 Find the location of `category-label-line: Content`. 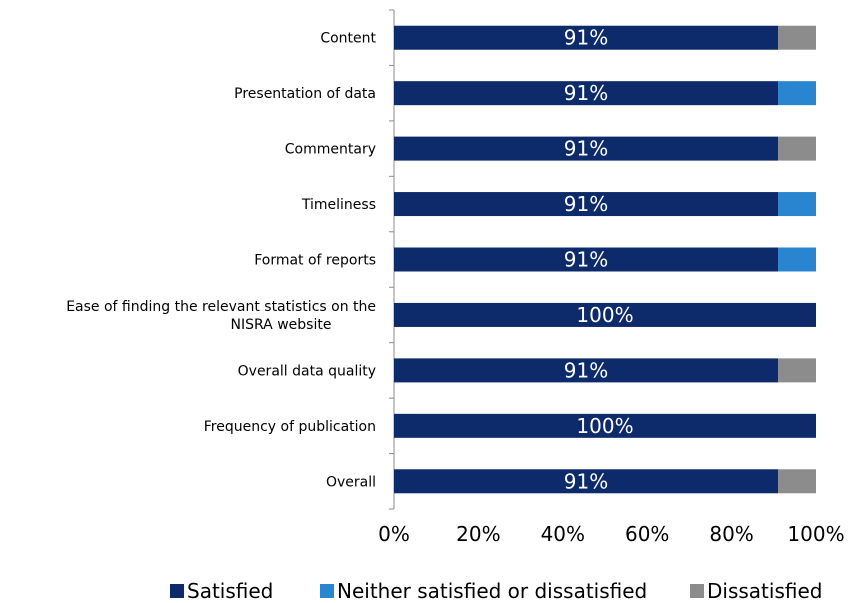

category-label-line: Content is located at coordinates (348, 39).